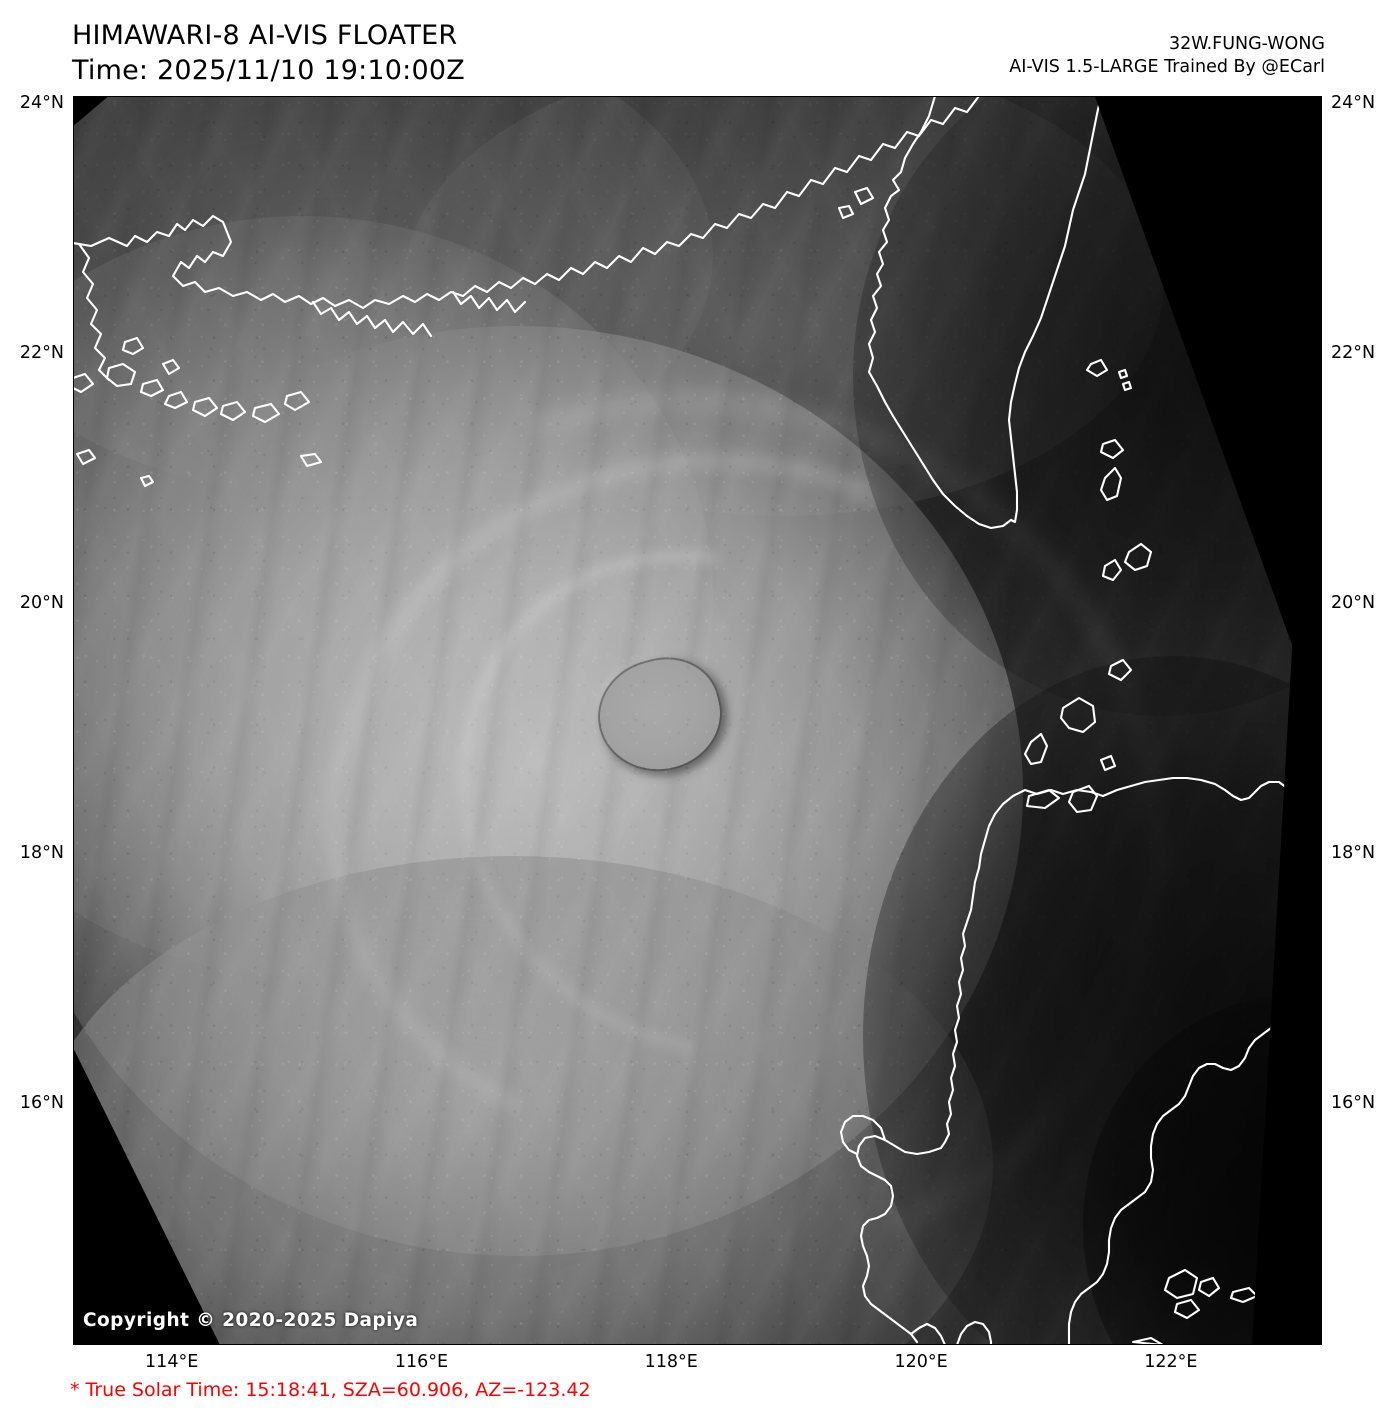  I want to click on lat-tick-left-1: 22°N, so click(41, 353).